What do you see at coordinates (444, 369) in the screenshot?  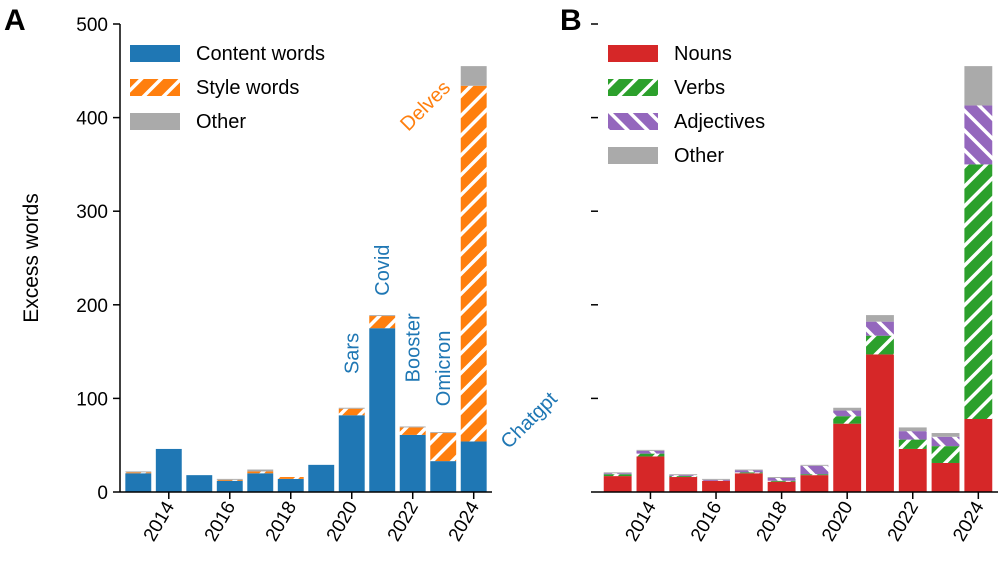 I see `annotation: Omicron` at bounding box center [444, 369].